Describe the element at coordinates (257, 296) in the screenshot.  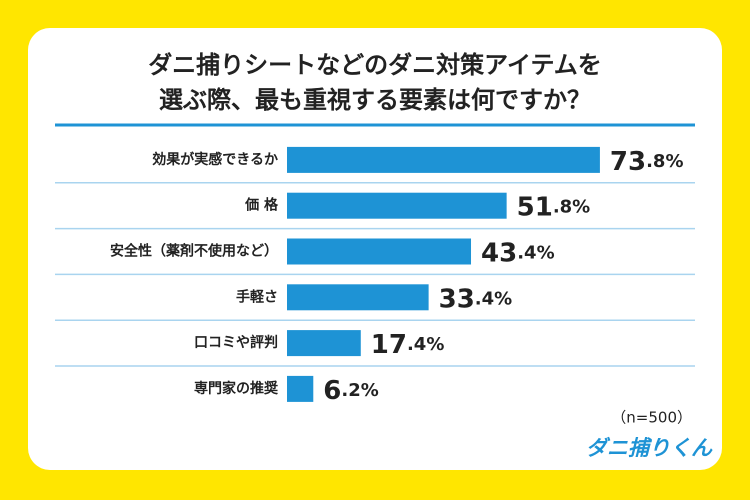
I see `category-label: 手軽さ` at that location.